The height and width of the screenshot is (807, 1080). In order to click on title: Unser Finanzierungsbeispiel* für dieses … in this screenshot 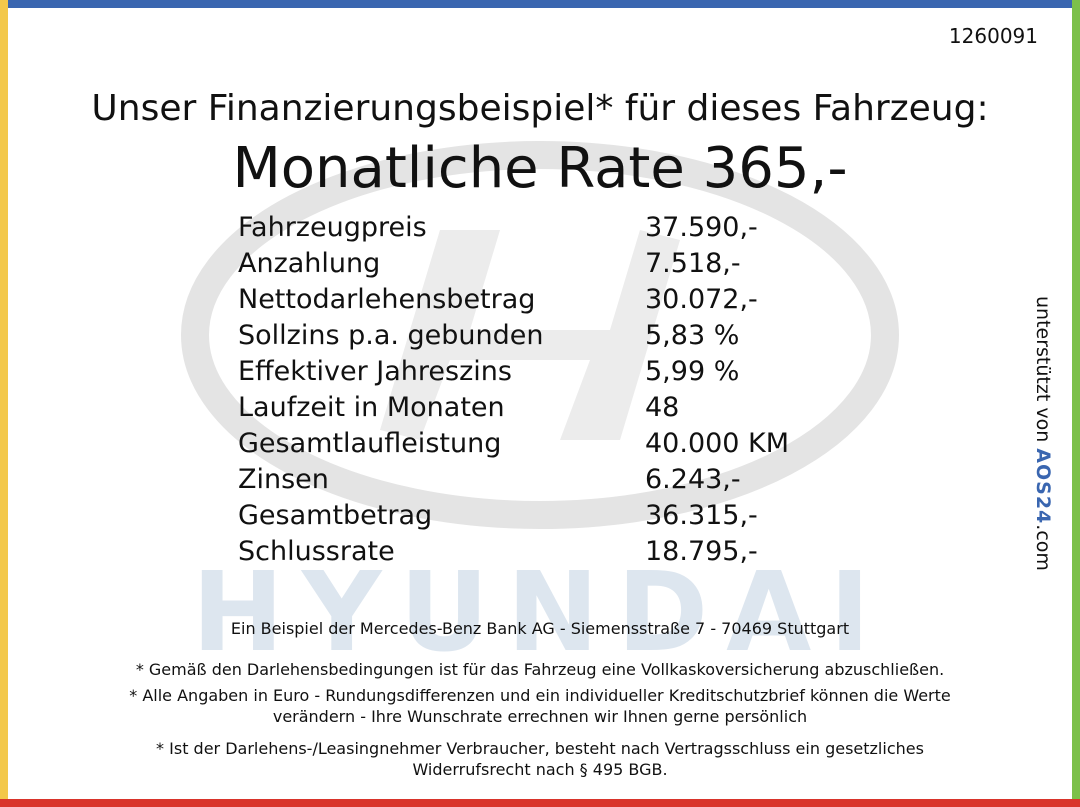, I will do `click(540, 108)`.